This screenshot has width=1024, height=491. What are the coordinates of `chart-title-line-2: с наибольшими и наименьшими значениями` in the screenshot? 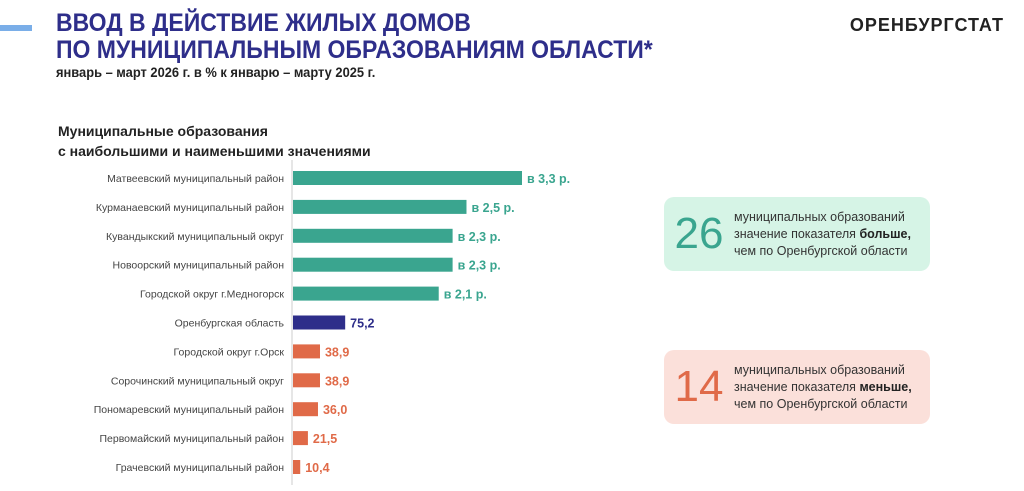 It's located at (214, 151).